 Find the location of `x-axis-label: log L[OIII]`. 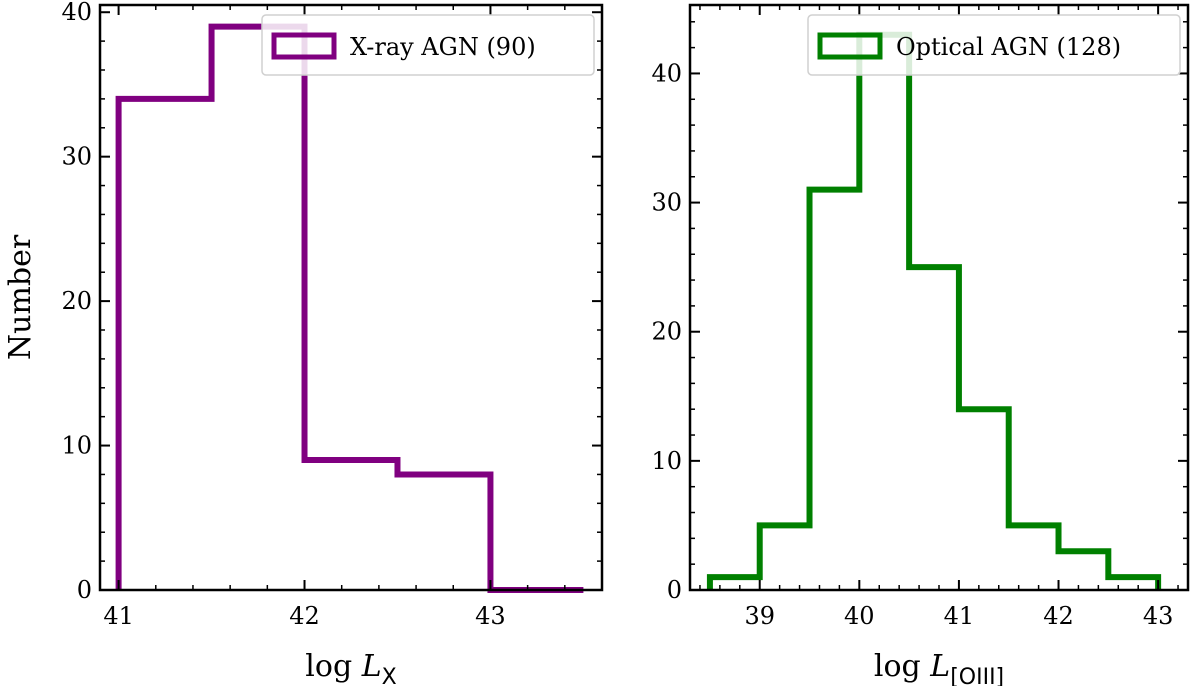

x-axis-label: log L[OIII] is located at coordinates (939, 667).